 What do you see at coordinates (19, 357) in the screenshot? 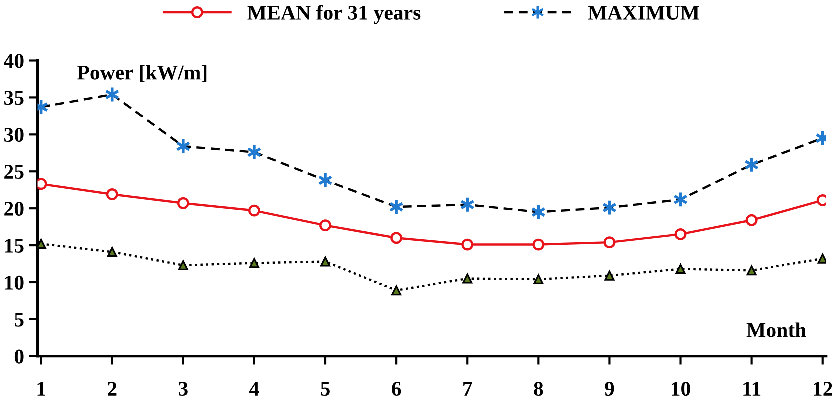
I see `y-tick-label: 0` at bounding box center [19, 357].